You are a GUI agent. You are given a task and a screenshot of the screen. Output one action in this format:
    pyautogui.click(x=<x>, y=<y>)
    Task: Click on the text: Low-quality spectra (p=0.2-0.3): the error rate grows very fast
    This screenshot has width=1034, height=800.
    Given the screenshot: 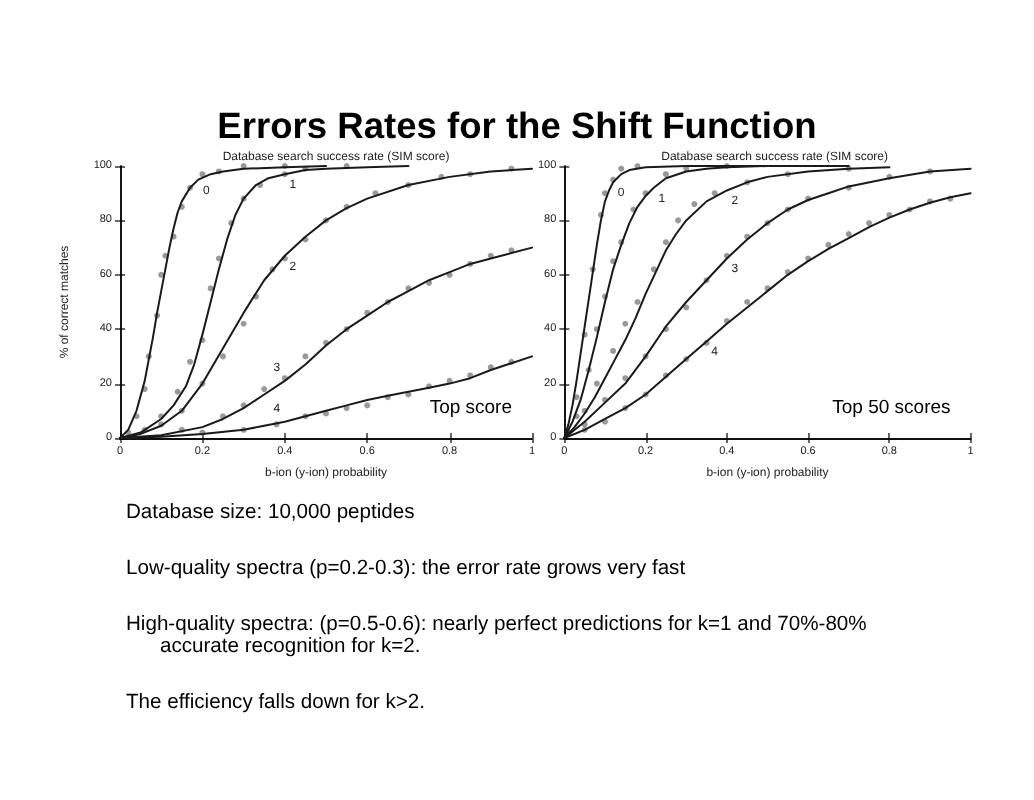 What is the action you would take?
    pyautogui.click(x=407, y=569)
    